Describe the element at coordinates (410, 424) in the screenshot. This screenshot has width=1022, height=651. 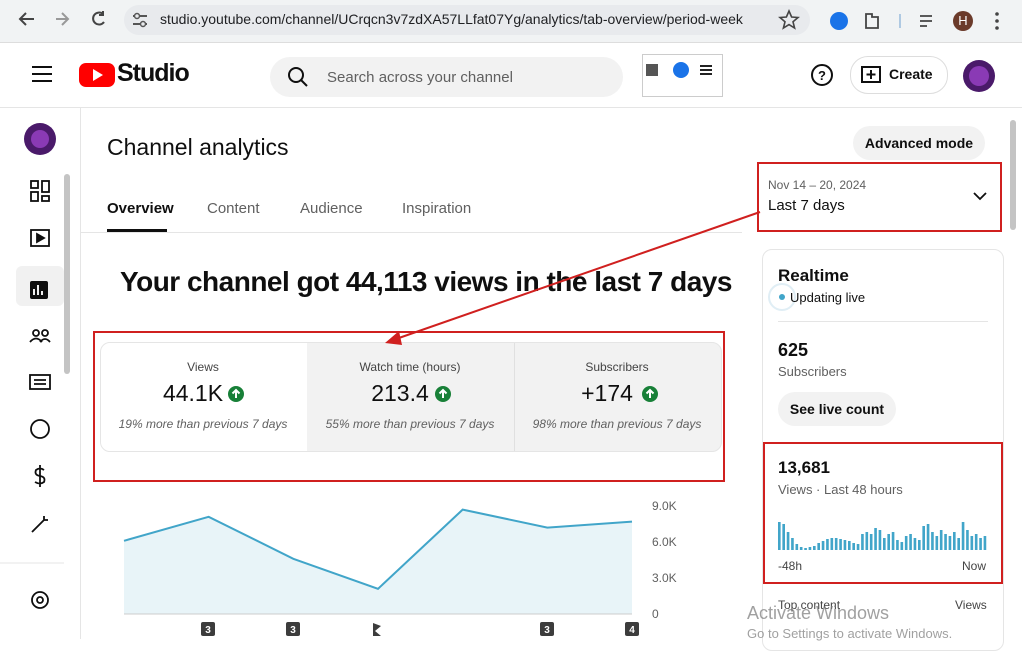
I see `metric-note: 55% more than previous 7 days` at that location.